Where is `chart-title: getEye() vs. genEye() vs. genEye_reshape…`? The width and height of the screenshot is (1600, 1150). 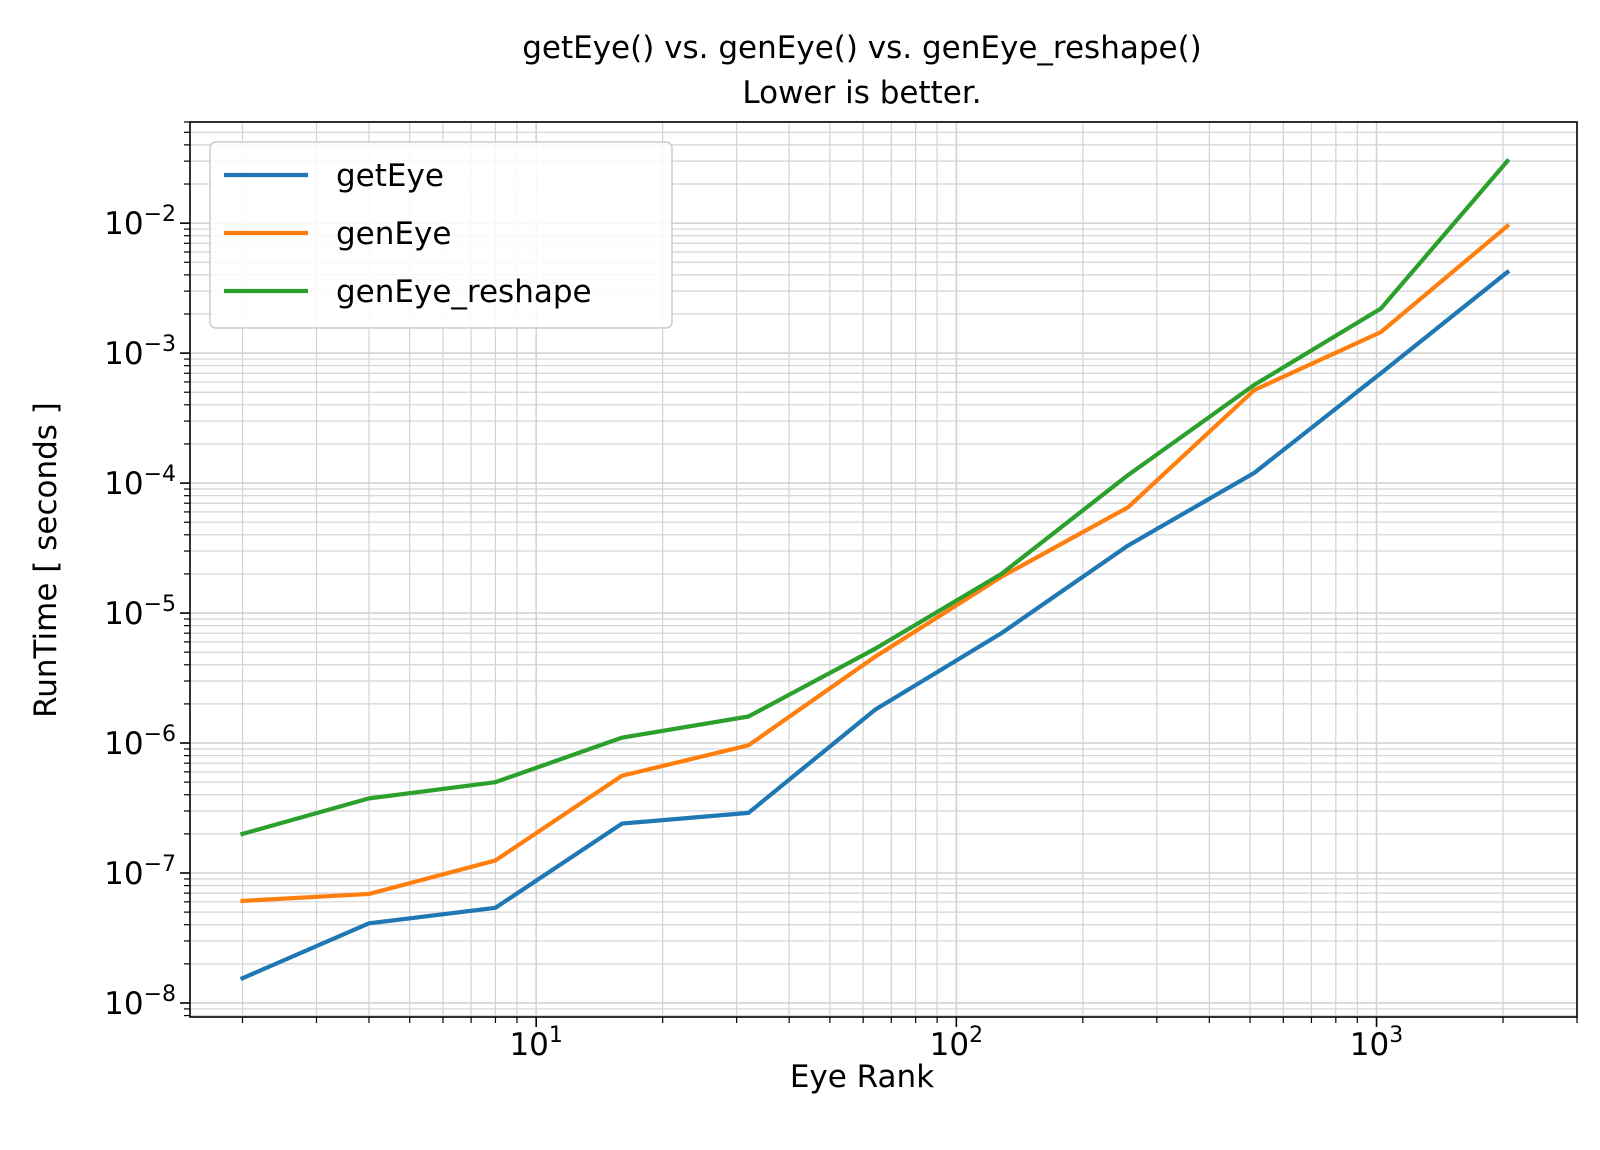
chart-title: getEye() vs. genEye() vs. genEye_reshape… is located at coordinates (862, 48).